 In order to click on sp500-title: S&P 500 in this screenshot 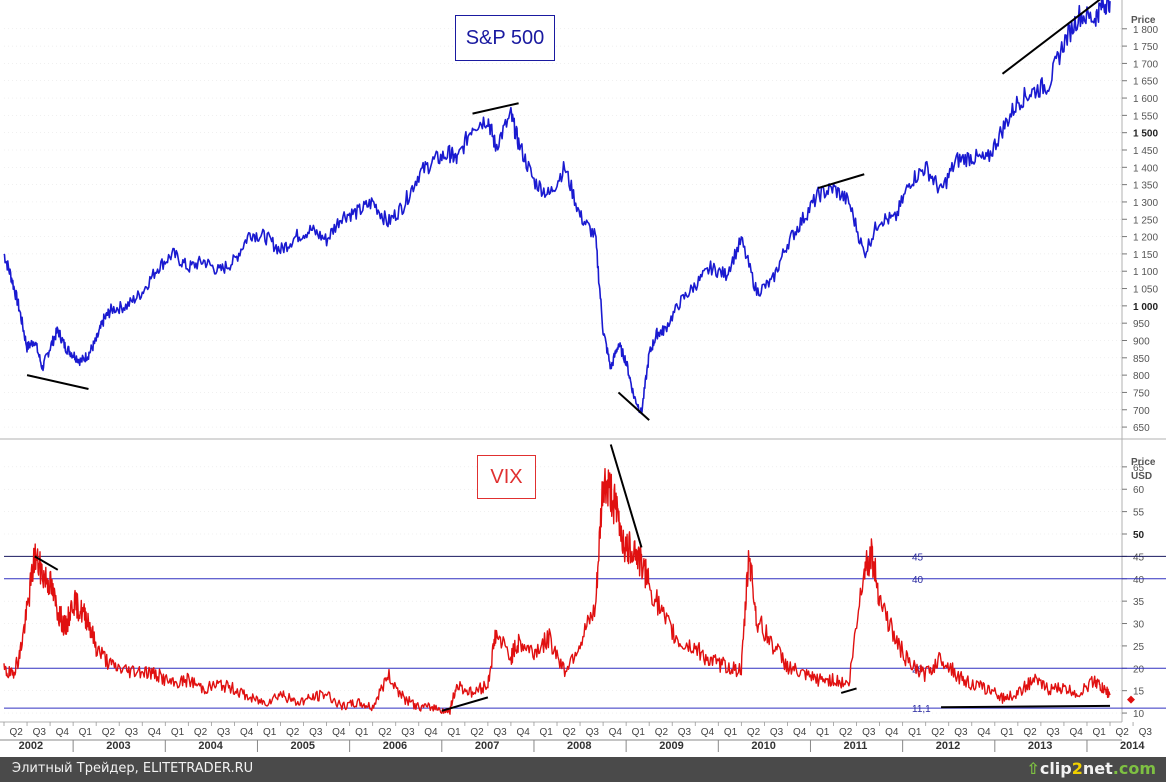, I will do `click(505, 38)`.